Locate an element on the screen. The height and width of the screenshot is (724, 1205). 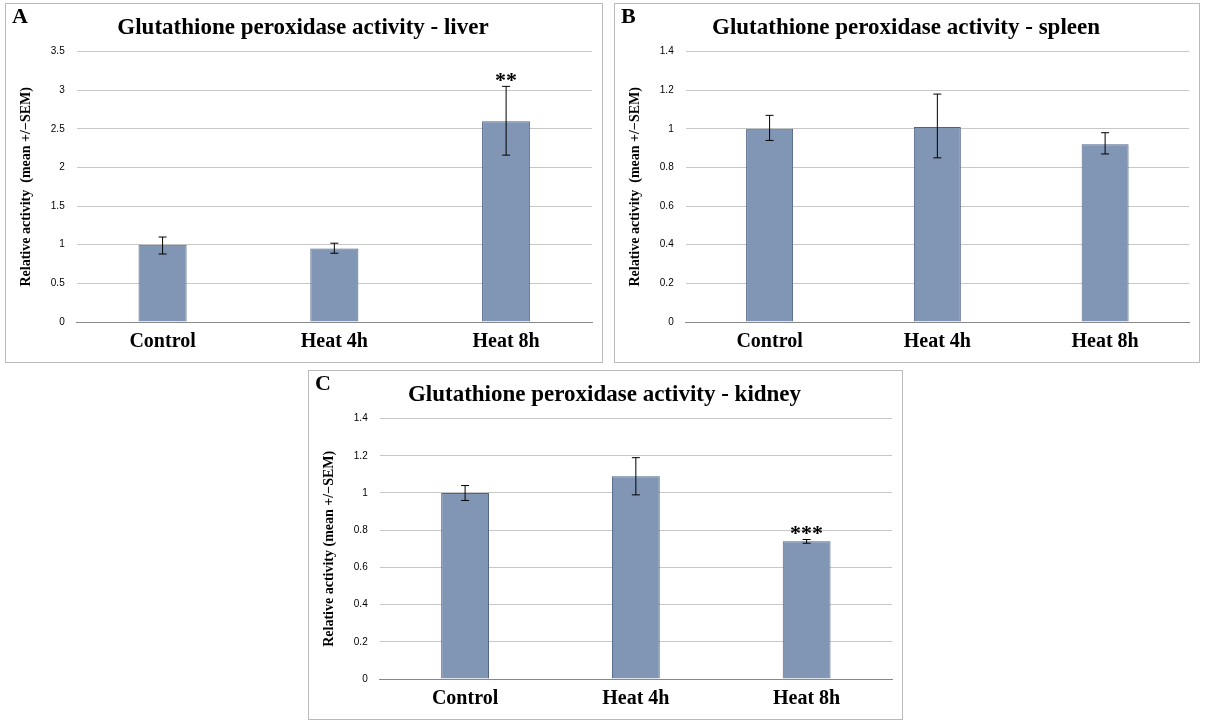
annotation: ** is located at coordinates (506, 80).